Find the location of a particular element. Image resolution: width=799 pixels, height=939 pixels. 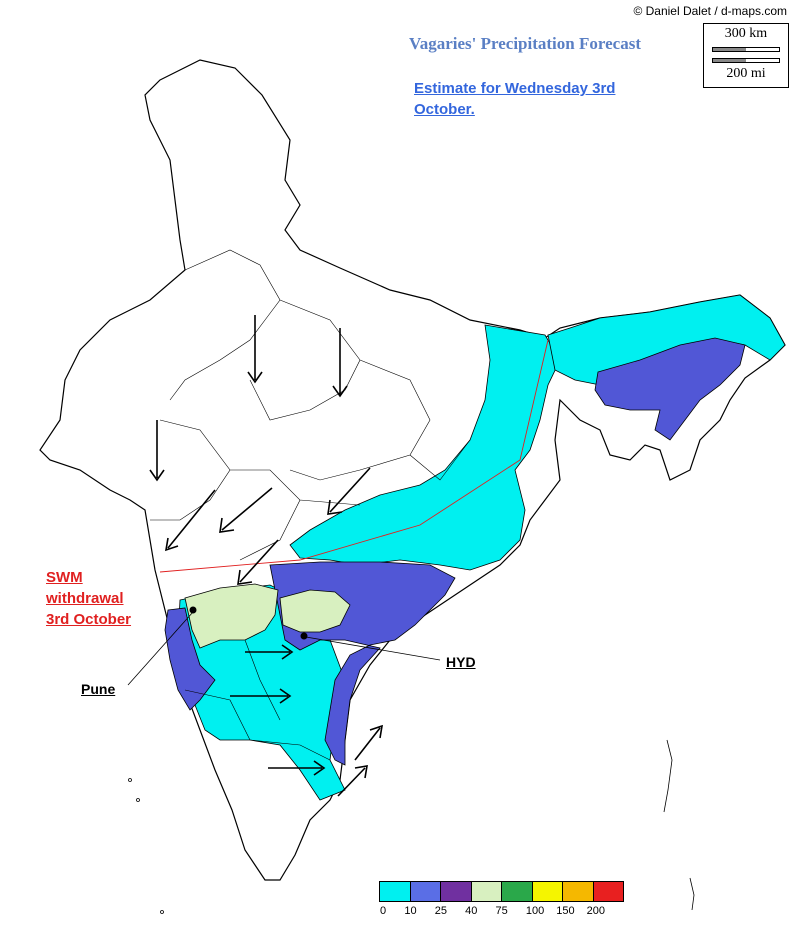

legend-tick-label: 100 is located at coordinates (535, 911).